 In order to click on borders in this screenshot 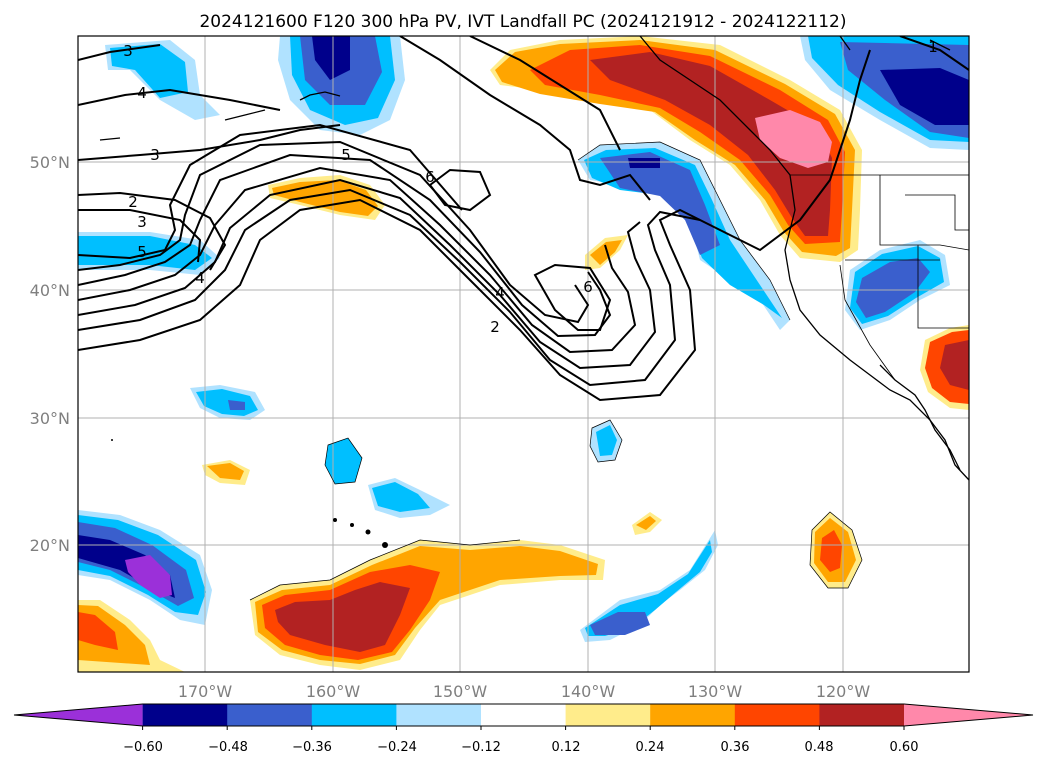, I will do `click(879, 277)`.